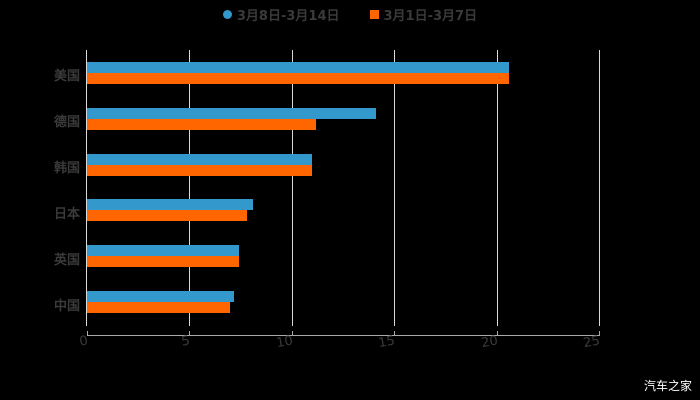  I want to click on category-label: 德国, so click(66, 122).